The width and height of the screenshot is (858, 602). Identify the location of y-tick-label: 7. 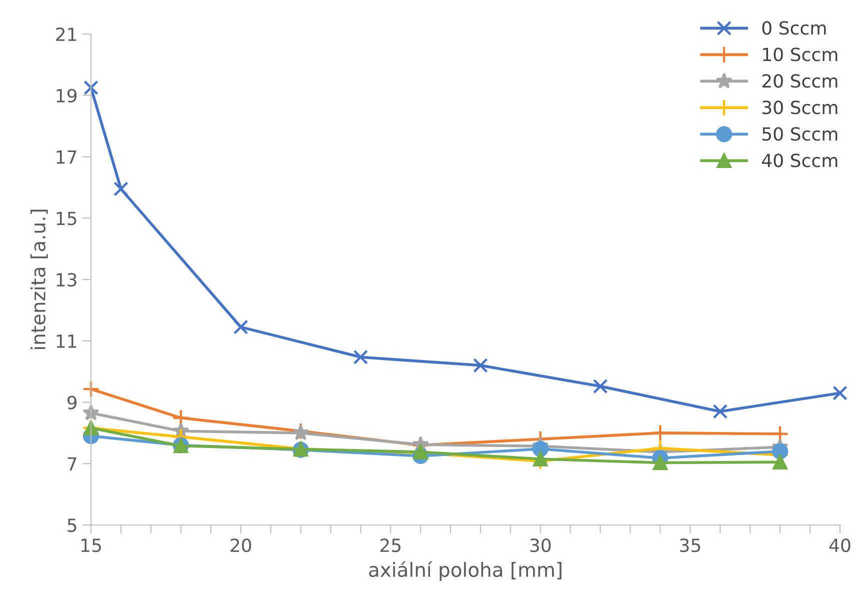
(72, 463).